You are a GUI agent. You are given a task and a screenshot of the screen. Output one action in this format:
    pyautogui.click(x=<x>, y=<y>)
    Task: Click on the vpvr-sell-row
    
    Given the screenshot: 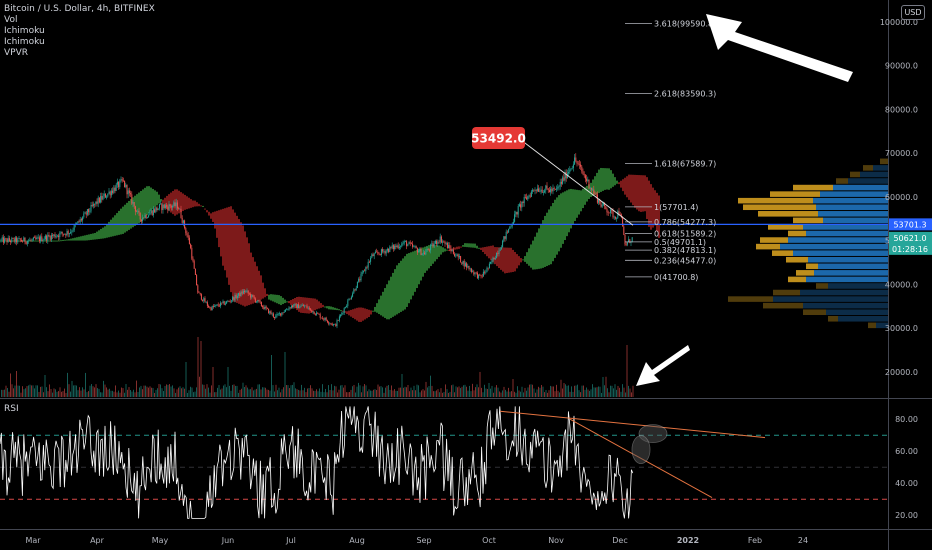 What is the action you would take?
    pyautogui.click(x=785, y=227)
    